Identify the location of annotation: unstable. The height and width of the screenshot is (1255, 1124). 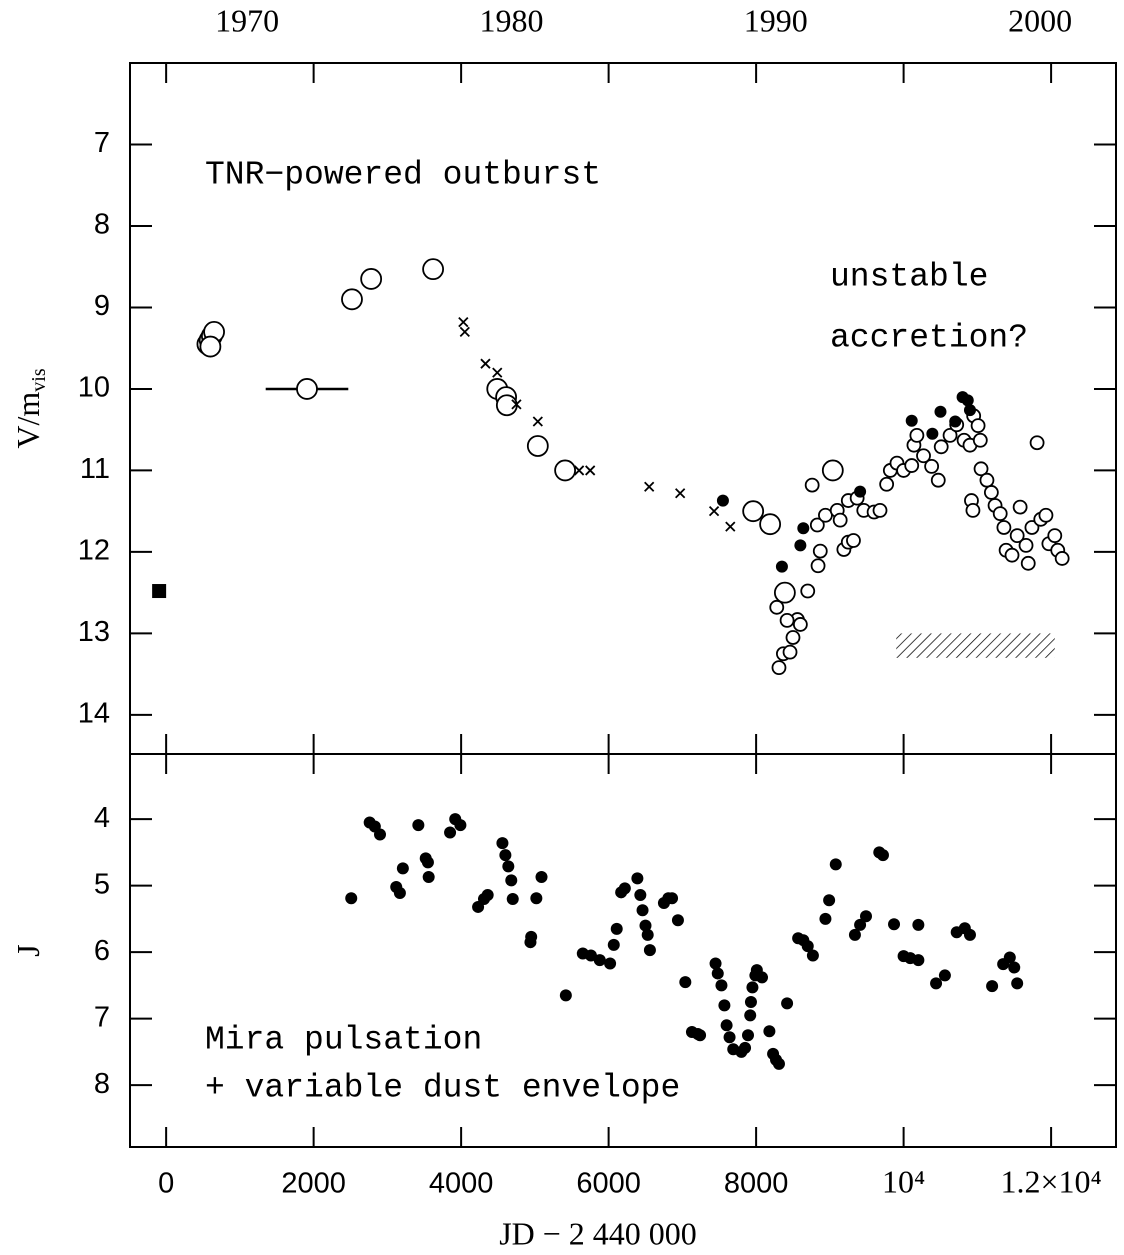
(909, 277).